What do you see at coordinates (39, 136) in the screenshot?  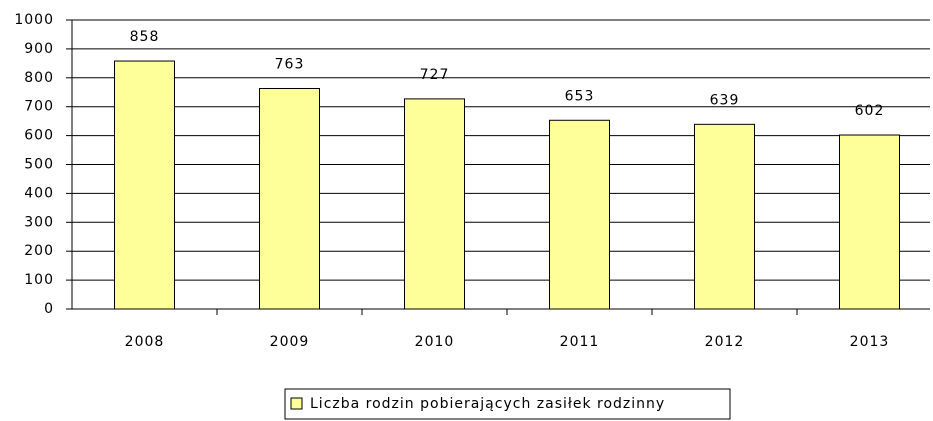 I see `y-tick-label: 600` at bounding box center [39, 136].